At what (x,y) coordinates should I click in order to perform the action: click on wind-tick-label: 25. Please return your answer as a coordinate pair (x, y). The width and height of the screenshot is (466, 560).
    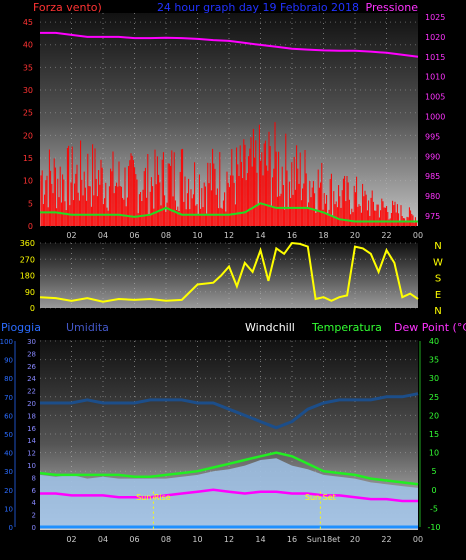
    Looking at the image, I should click on (28, 113).